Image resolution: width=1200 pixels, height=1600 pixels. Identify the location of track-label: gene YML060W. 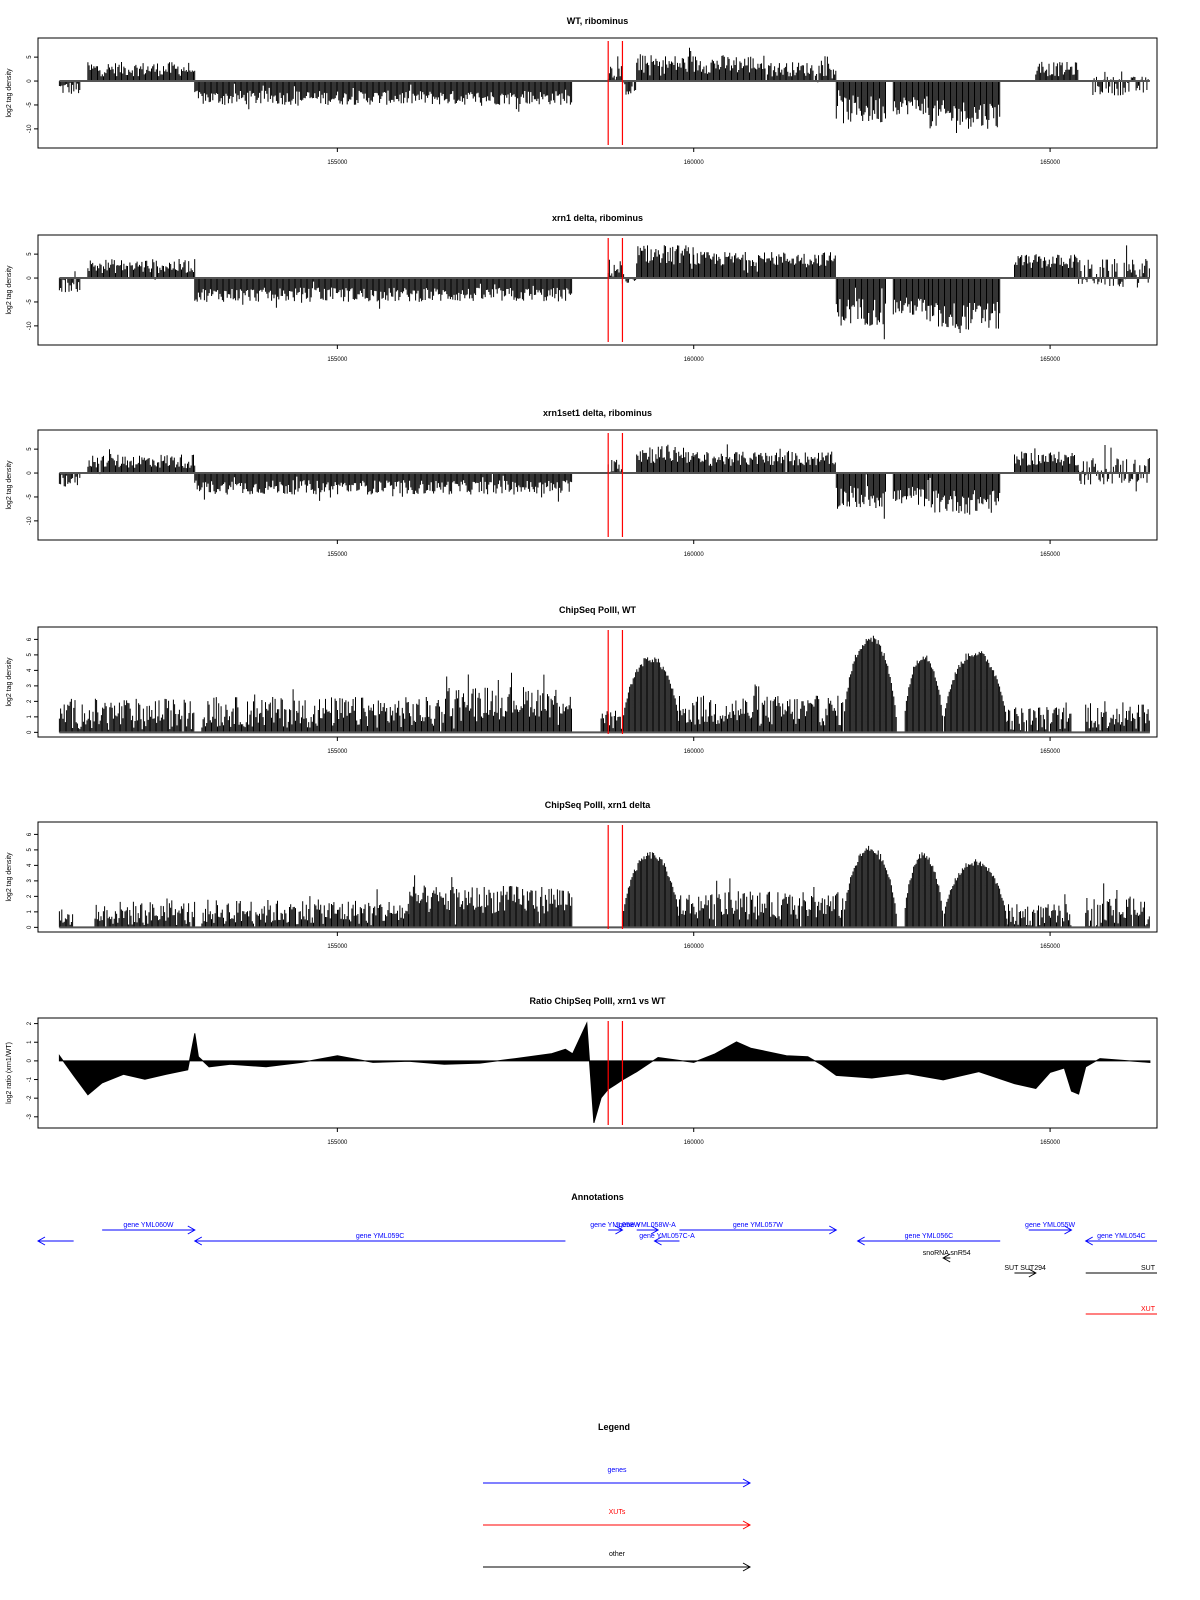
(148, 1225).